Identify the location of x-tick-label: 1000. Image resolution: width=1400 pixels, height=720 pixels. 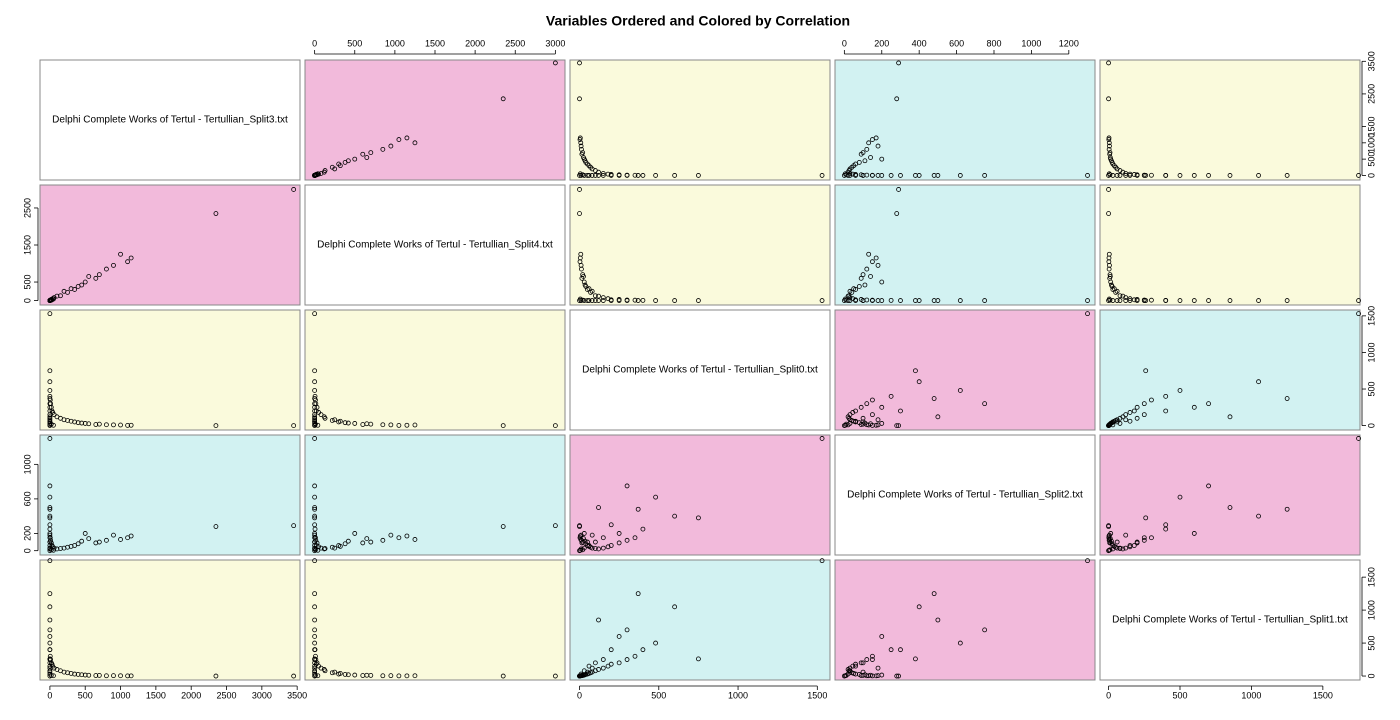
(395, 43).